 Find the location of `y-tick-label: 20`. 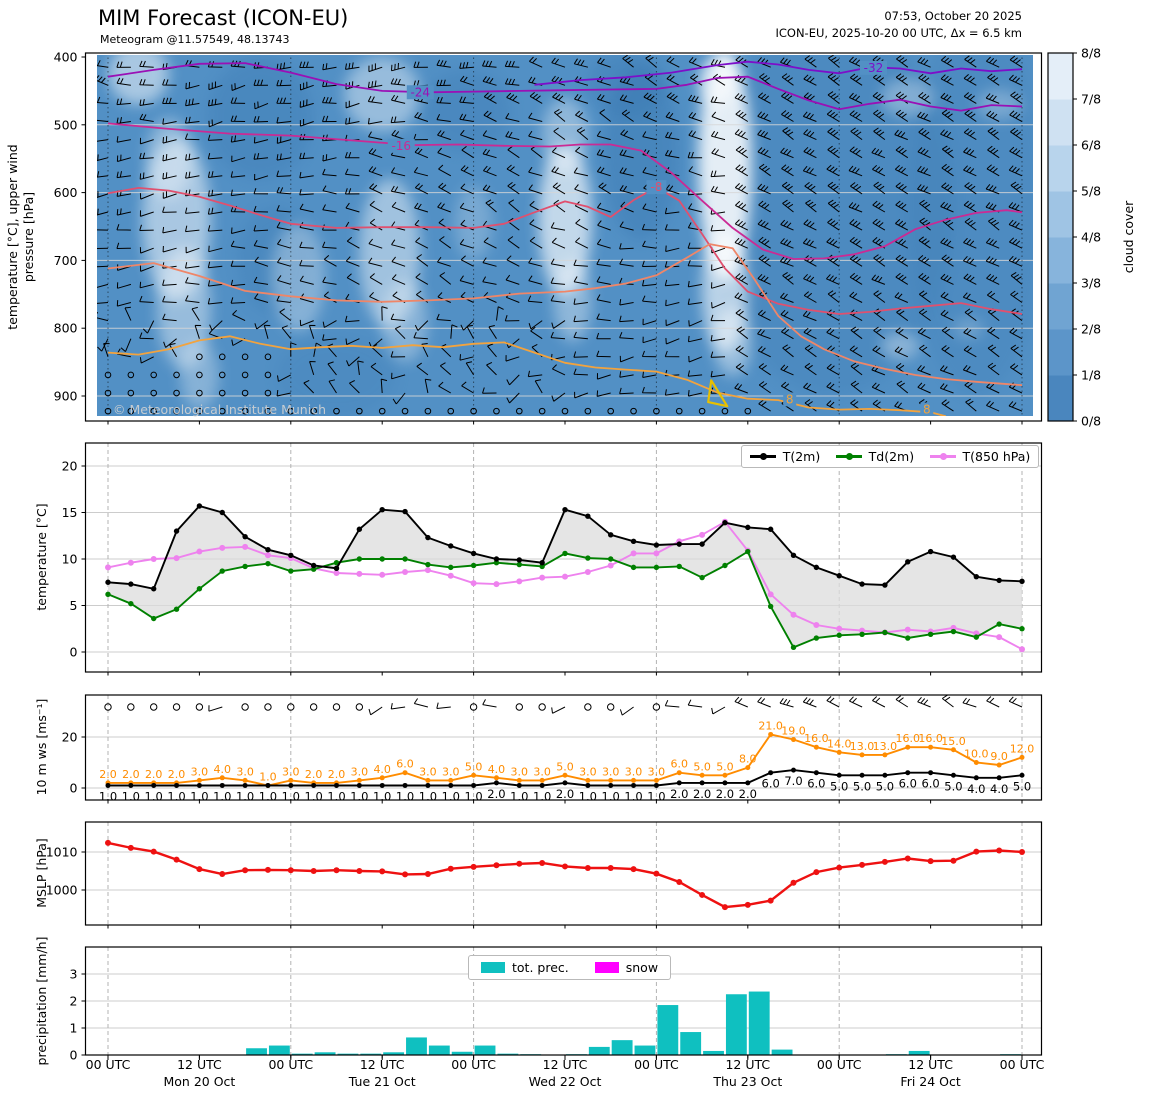

y-tick-label: 20 is located at coordinates (70, 466).